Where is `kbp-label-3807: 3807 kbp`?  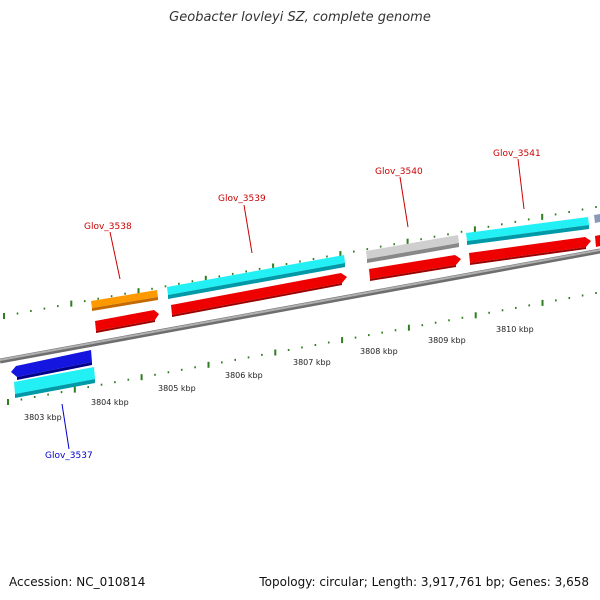 kbp-label-3807: 3807 kbp is located at coordinates (312, 362).